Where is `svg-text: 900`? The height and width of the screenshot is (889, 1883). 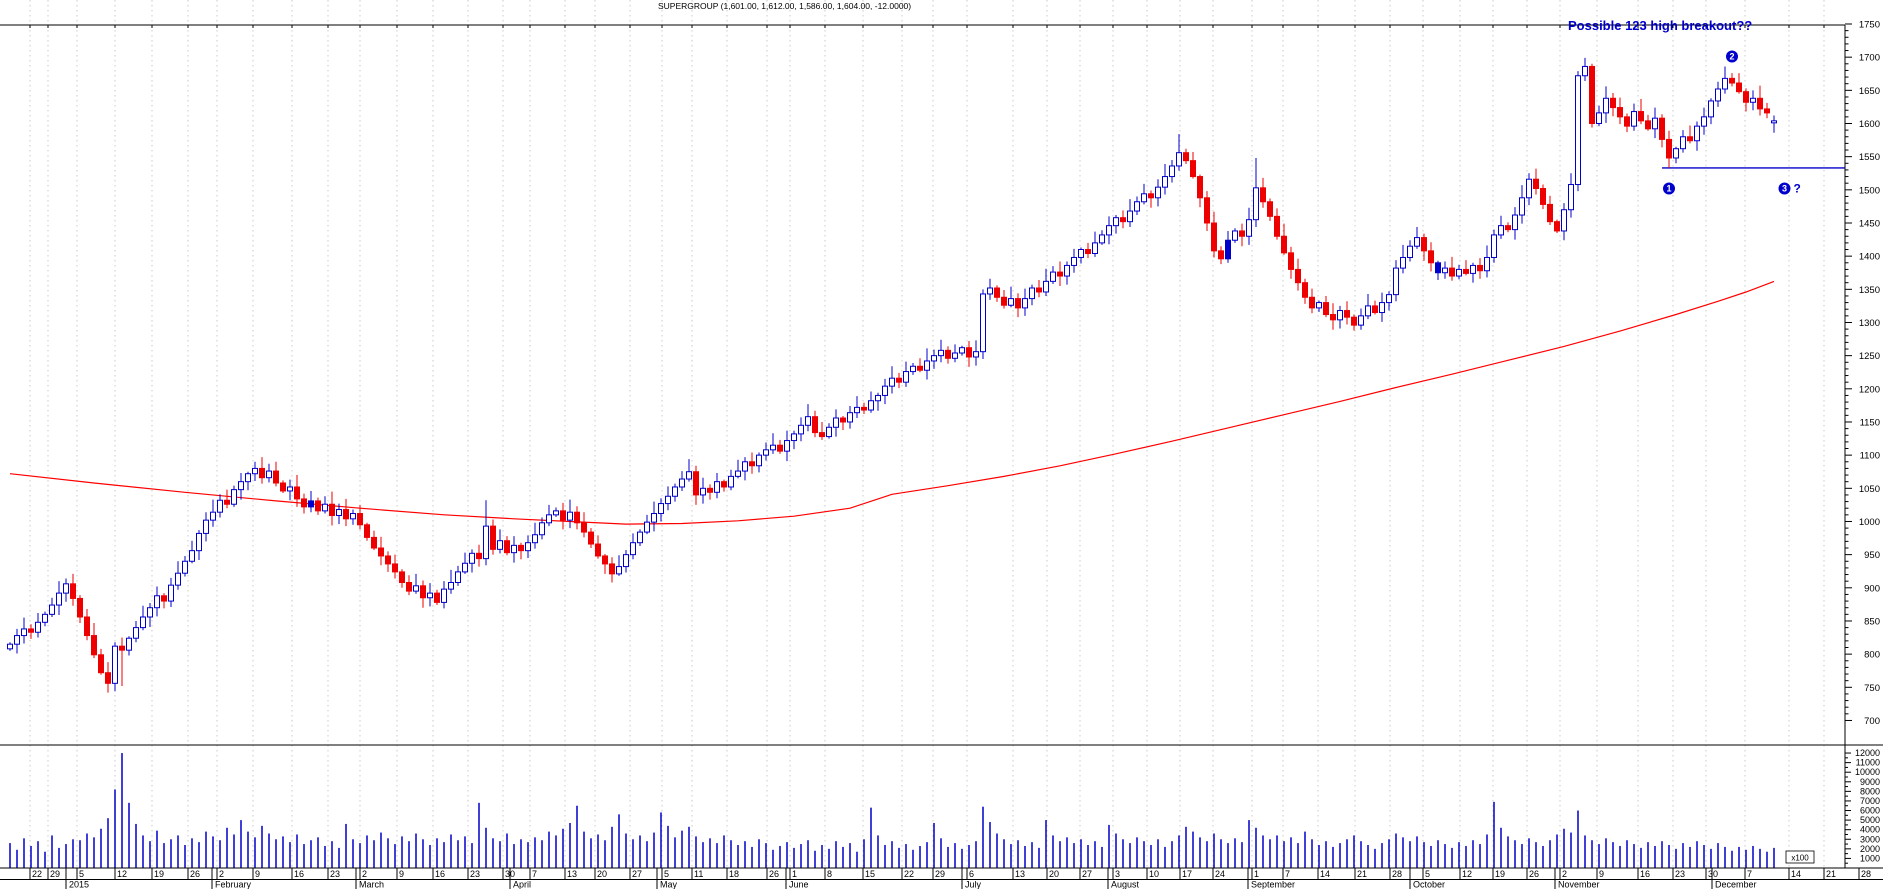
svg-text: 900 is located at coordinates (1872, 588).